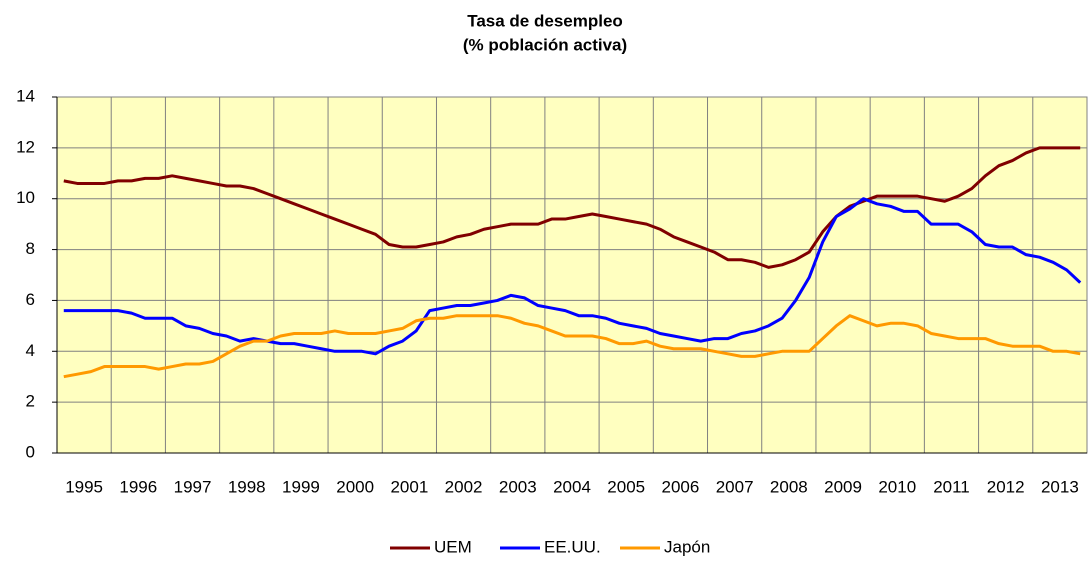  I want to click on legend-label: UEM, so click(453, 546).